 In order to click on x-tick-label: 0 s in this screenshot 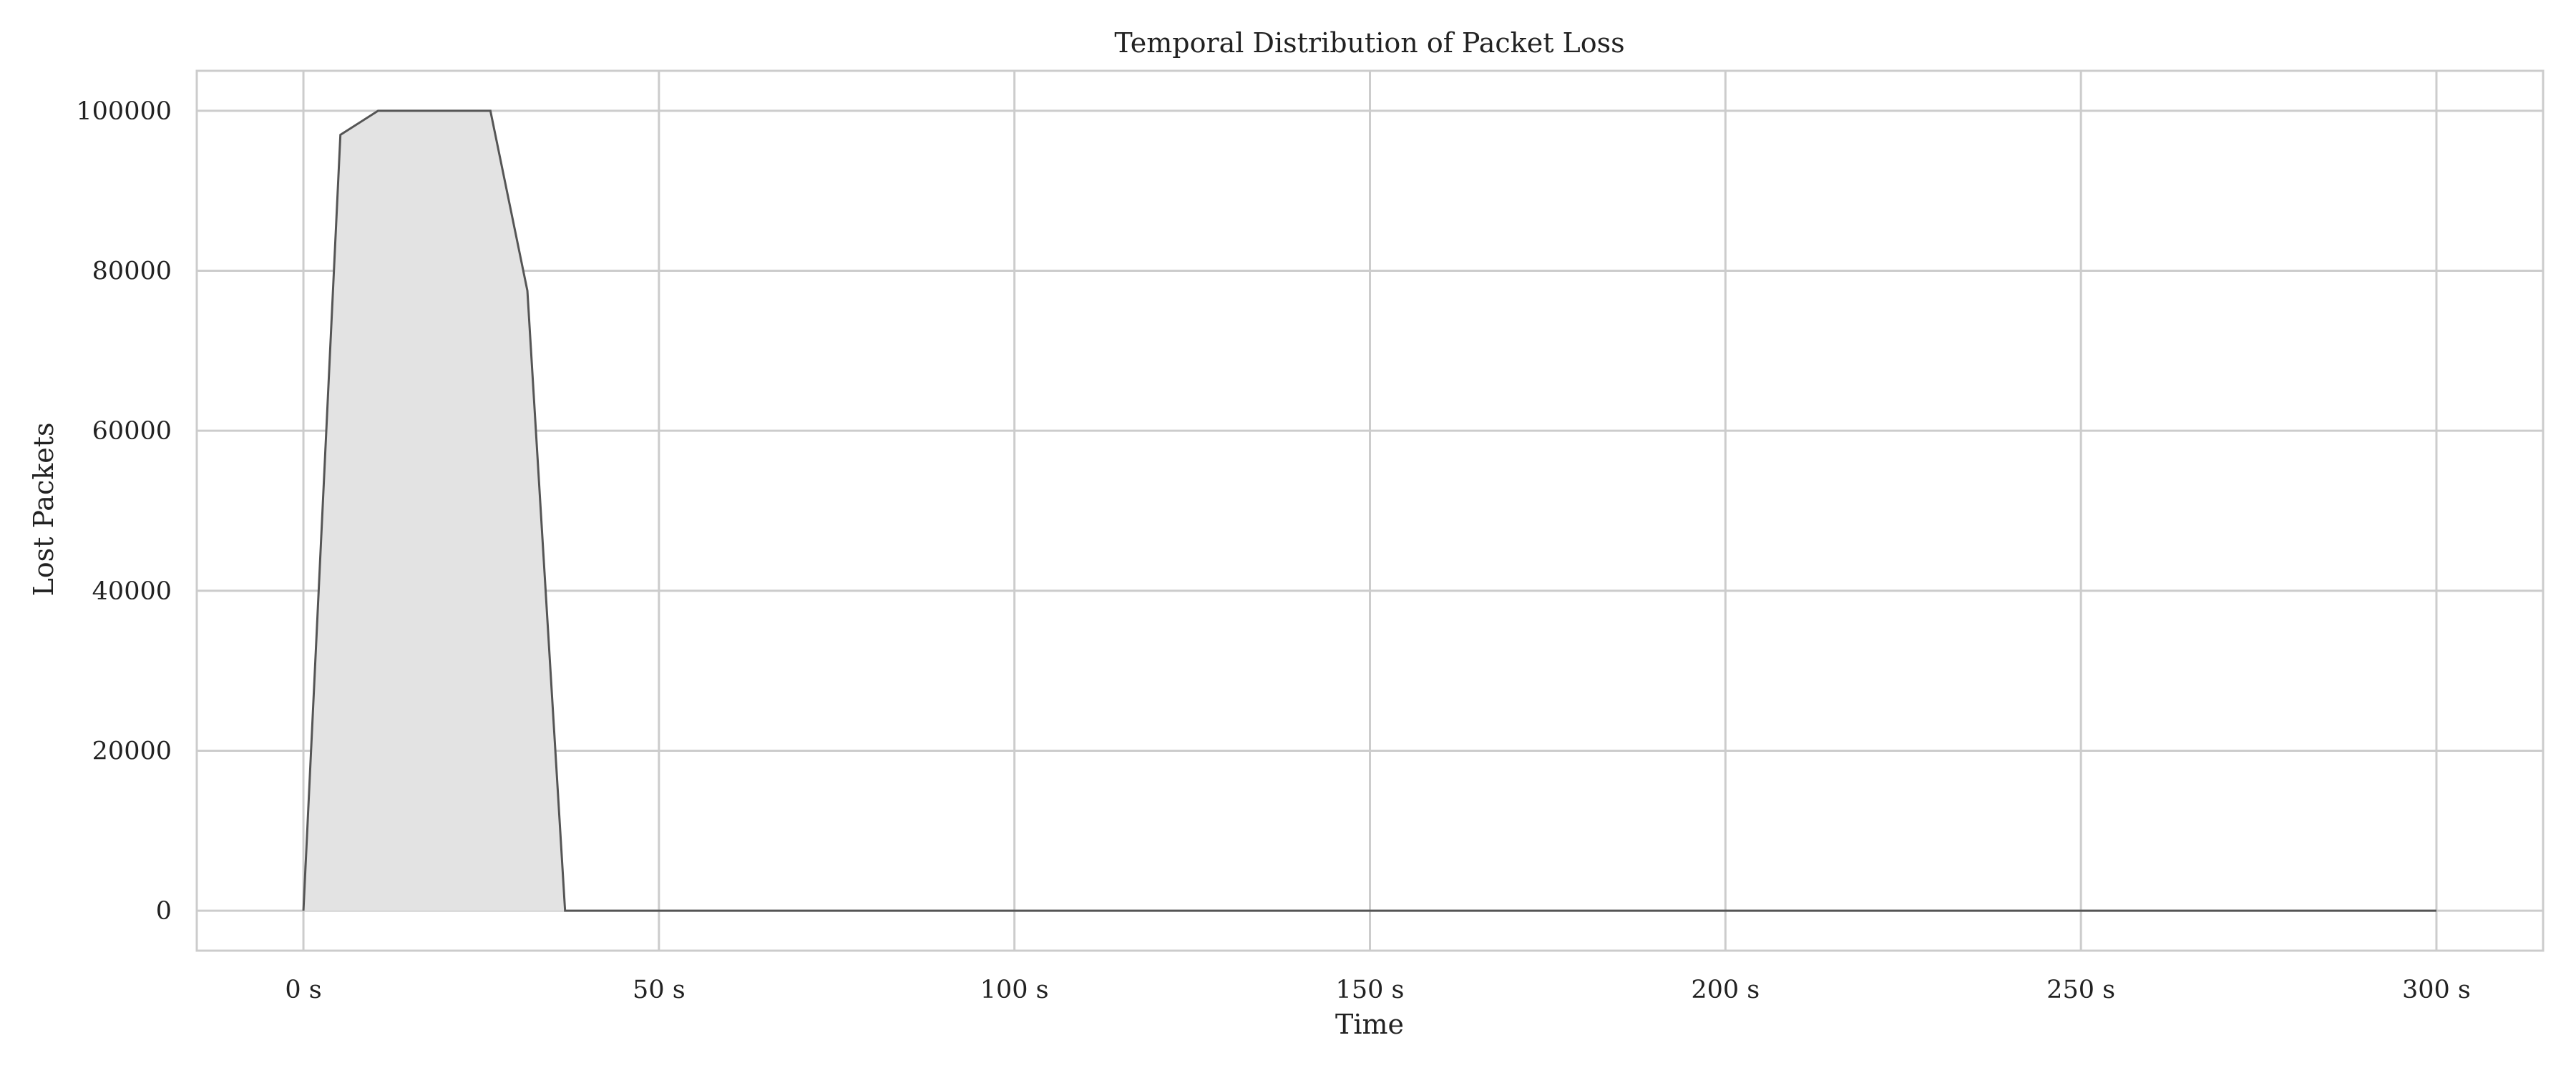, I will do `click(303, 990)`.